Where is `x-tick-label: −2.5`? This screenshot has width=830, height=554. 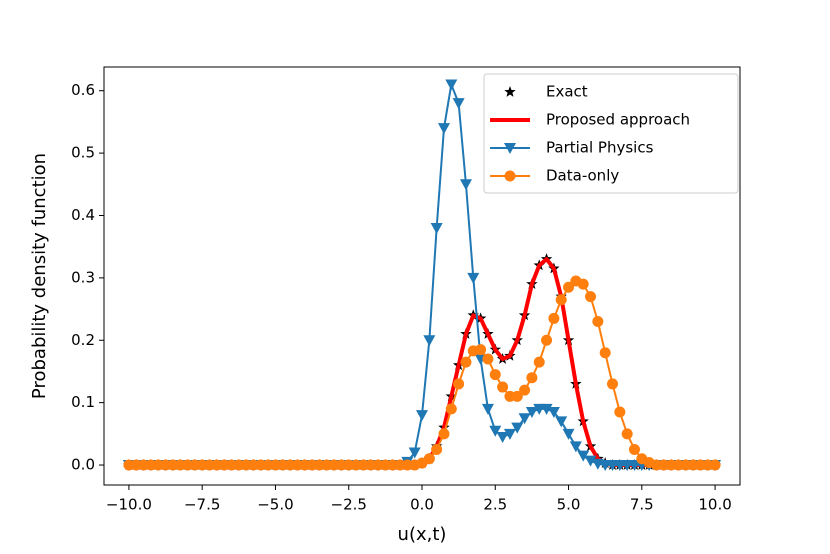
x-tick-label: −2.5 is located at coordinates (349, 505).